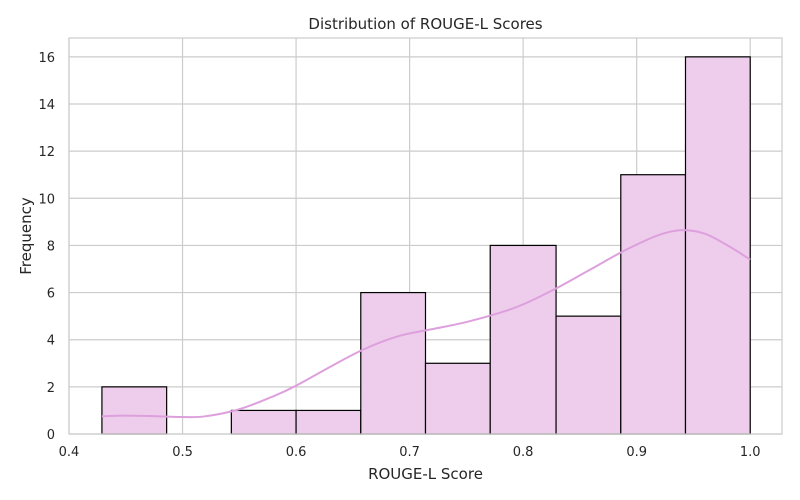 The width and height of the screenshot is (800, 500). I want to click on y-tick-label: 0, so click(51, 435).